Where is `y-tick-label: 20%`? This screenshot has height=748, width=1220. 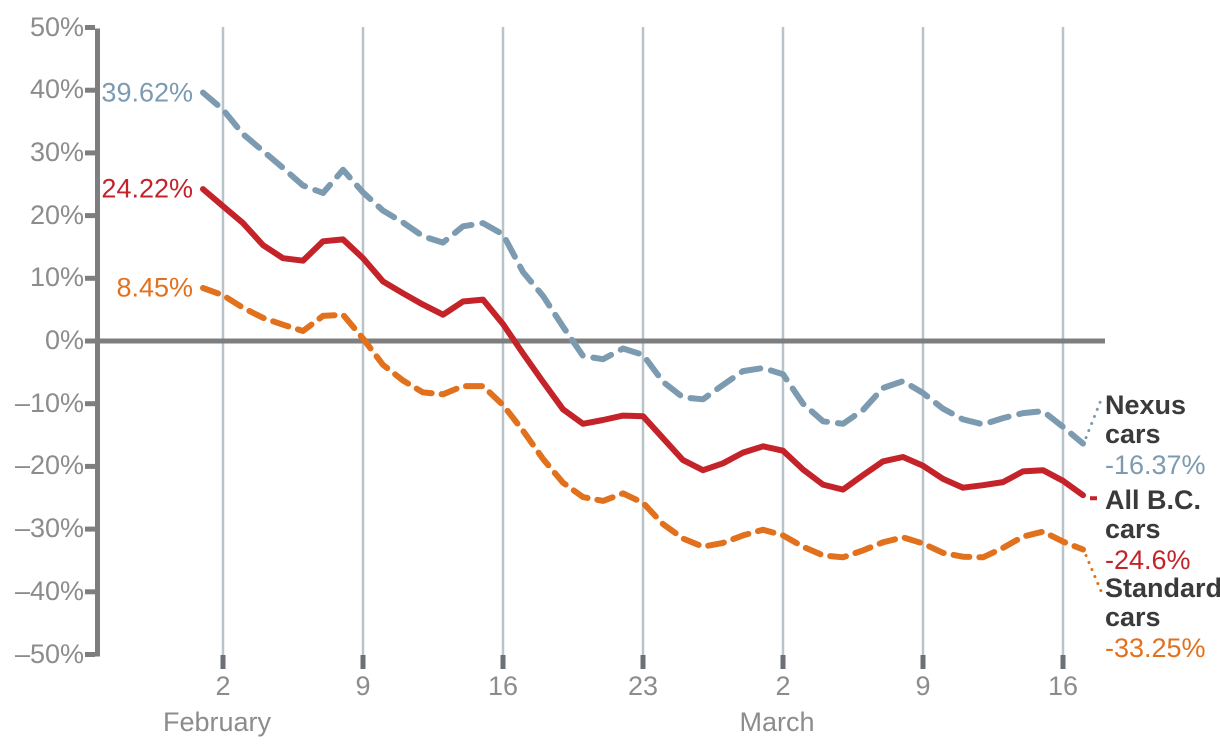
y-tick-label: 20% is located at coordinates (56, 214).